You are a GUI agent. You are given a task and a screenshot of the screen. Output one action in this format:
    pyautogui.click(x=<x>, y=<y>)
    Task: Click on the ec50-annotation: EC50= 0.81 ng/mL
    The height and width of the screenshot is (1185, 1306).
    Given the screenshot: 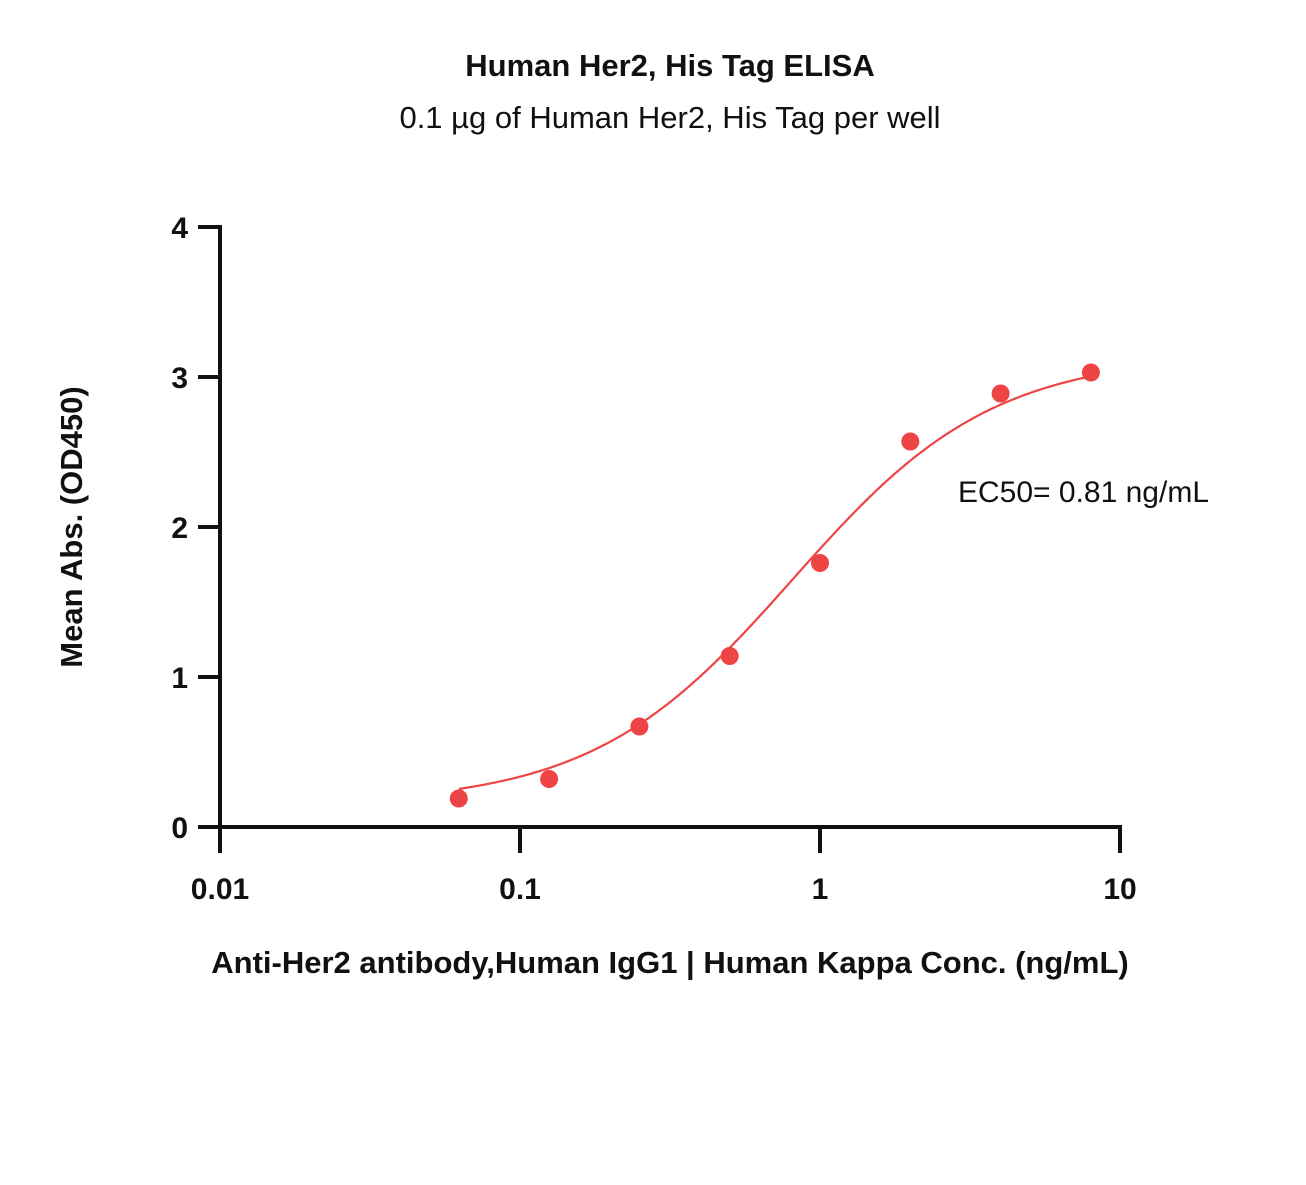 What is the action you would take?
    pyautogui.click(x=1083, y=492)
    